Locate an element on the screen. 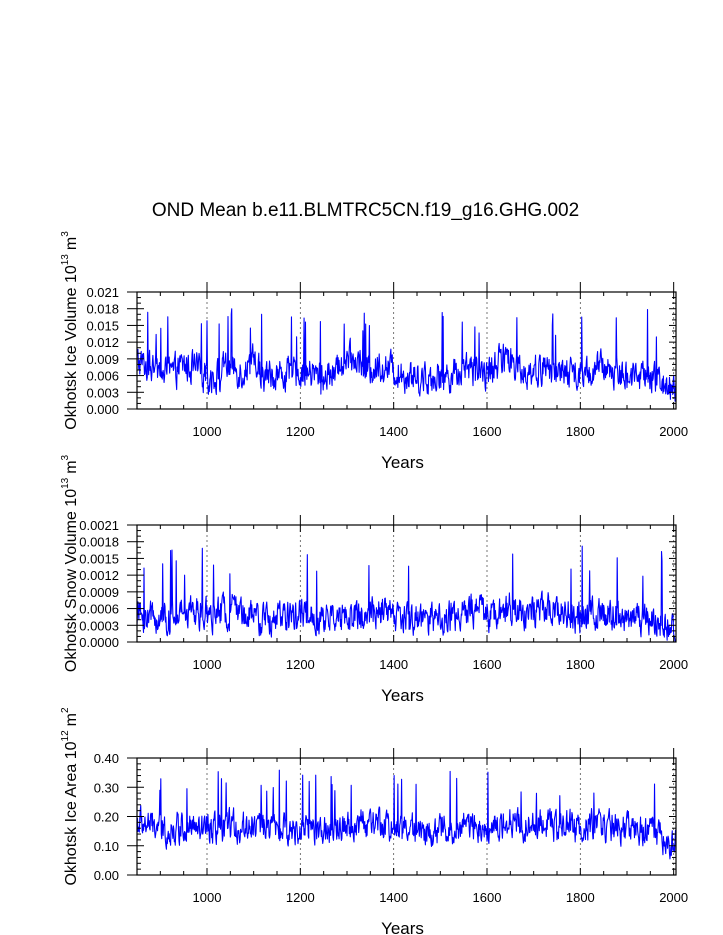  y-tick-label: 0.30 is located at coordinates (106, 787).